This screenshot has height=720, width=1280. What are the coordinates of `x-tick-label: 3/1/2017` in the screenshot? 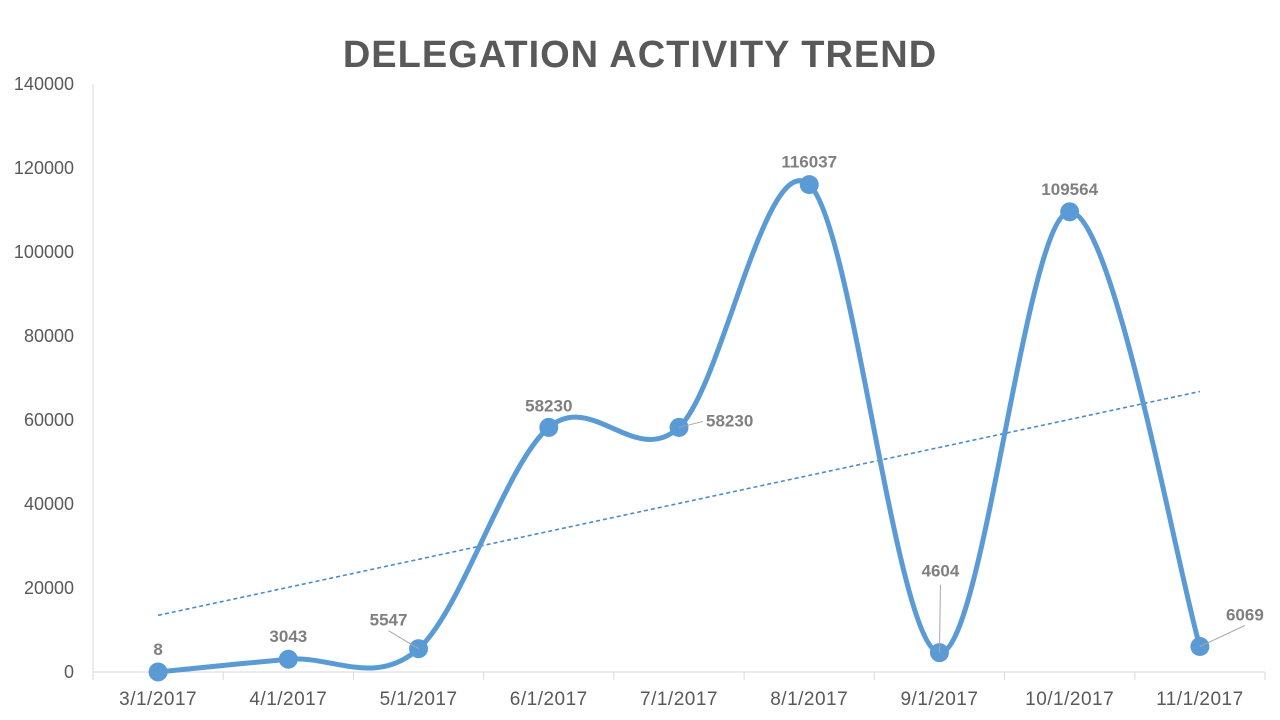 It's located at (158, 699).